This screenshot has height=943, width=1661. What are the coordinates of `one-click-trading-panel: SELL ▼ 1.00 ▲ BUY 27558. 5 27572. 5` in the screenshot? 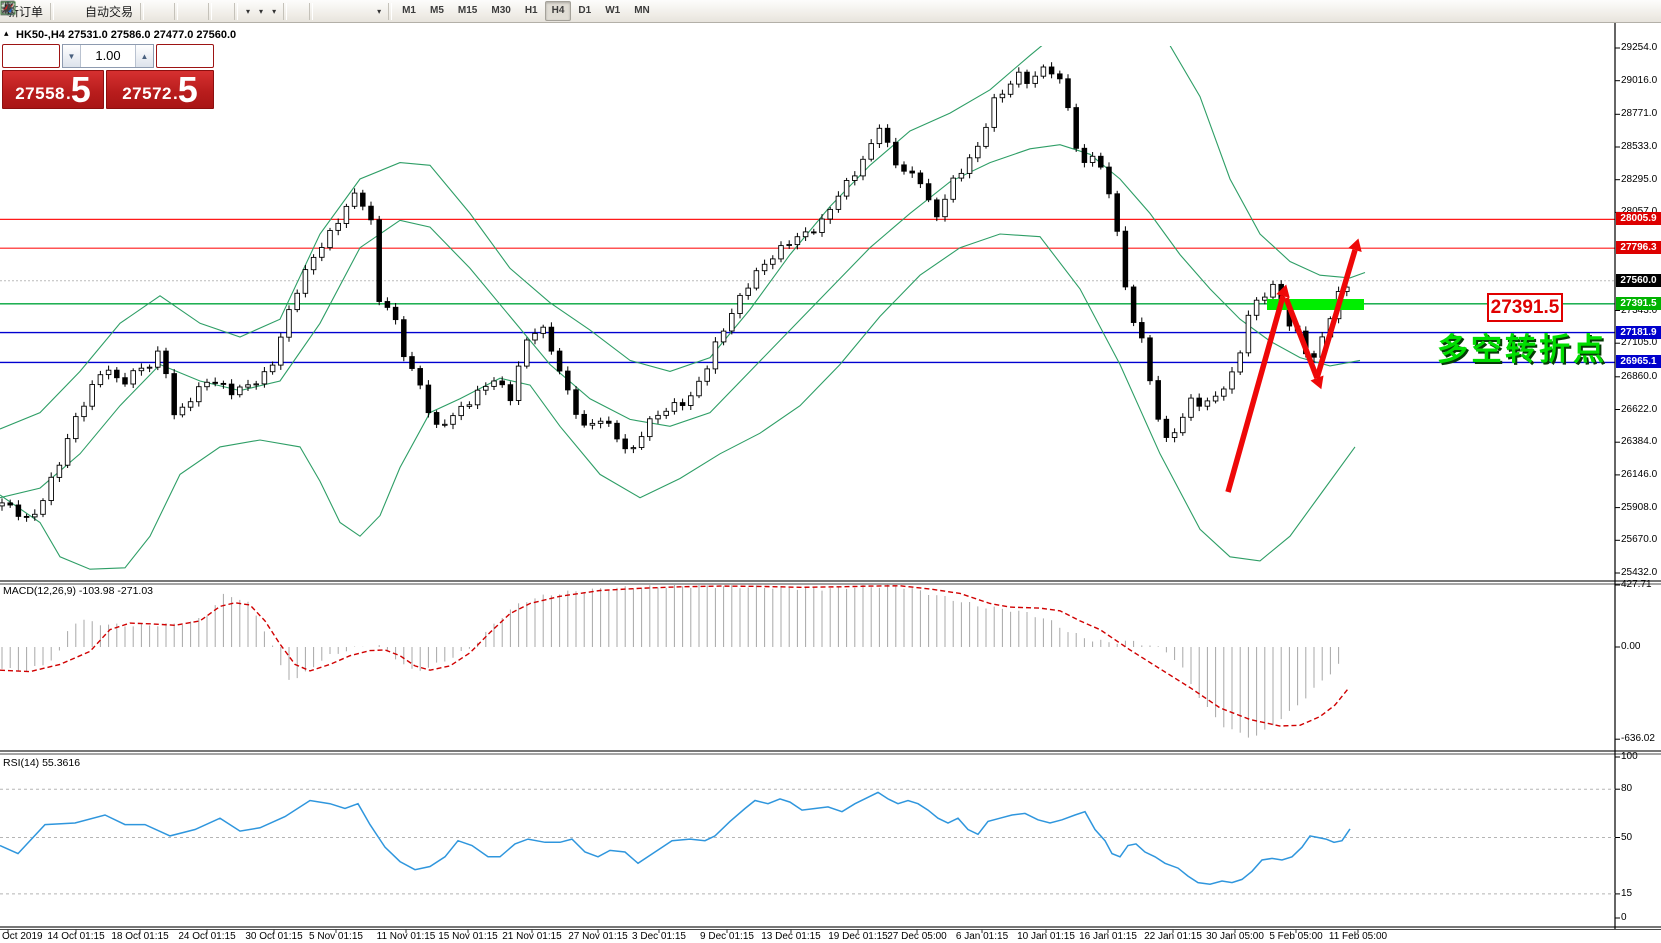 It's located at (108, 76).